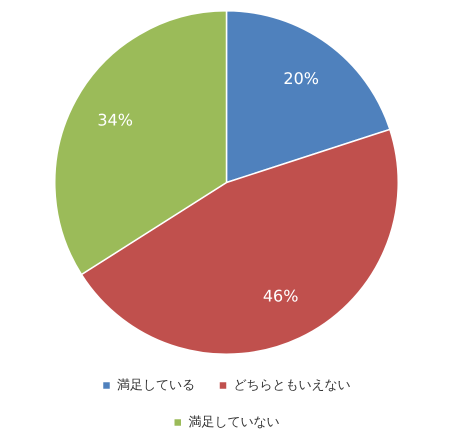  What do you see at coordinates (292, 385) in the screenshot?
I see `legend-label: どちらともいえない` at bounding box center [292, 385].